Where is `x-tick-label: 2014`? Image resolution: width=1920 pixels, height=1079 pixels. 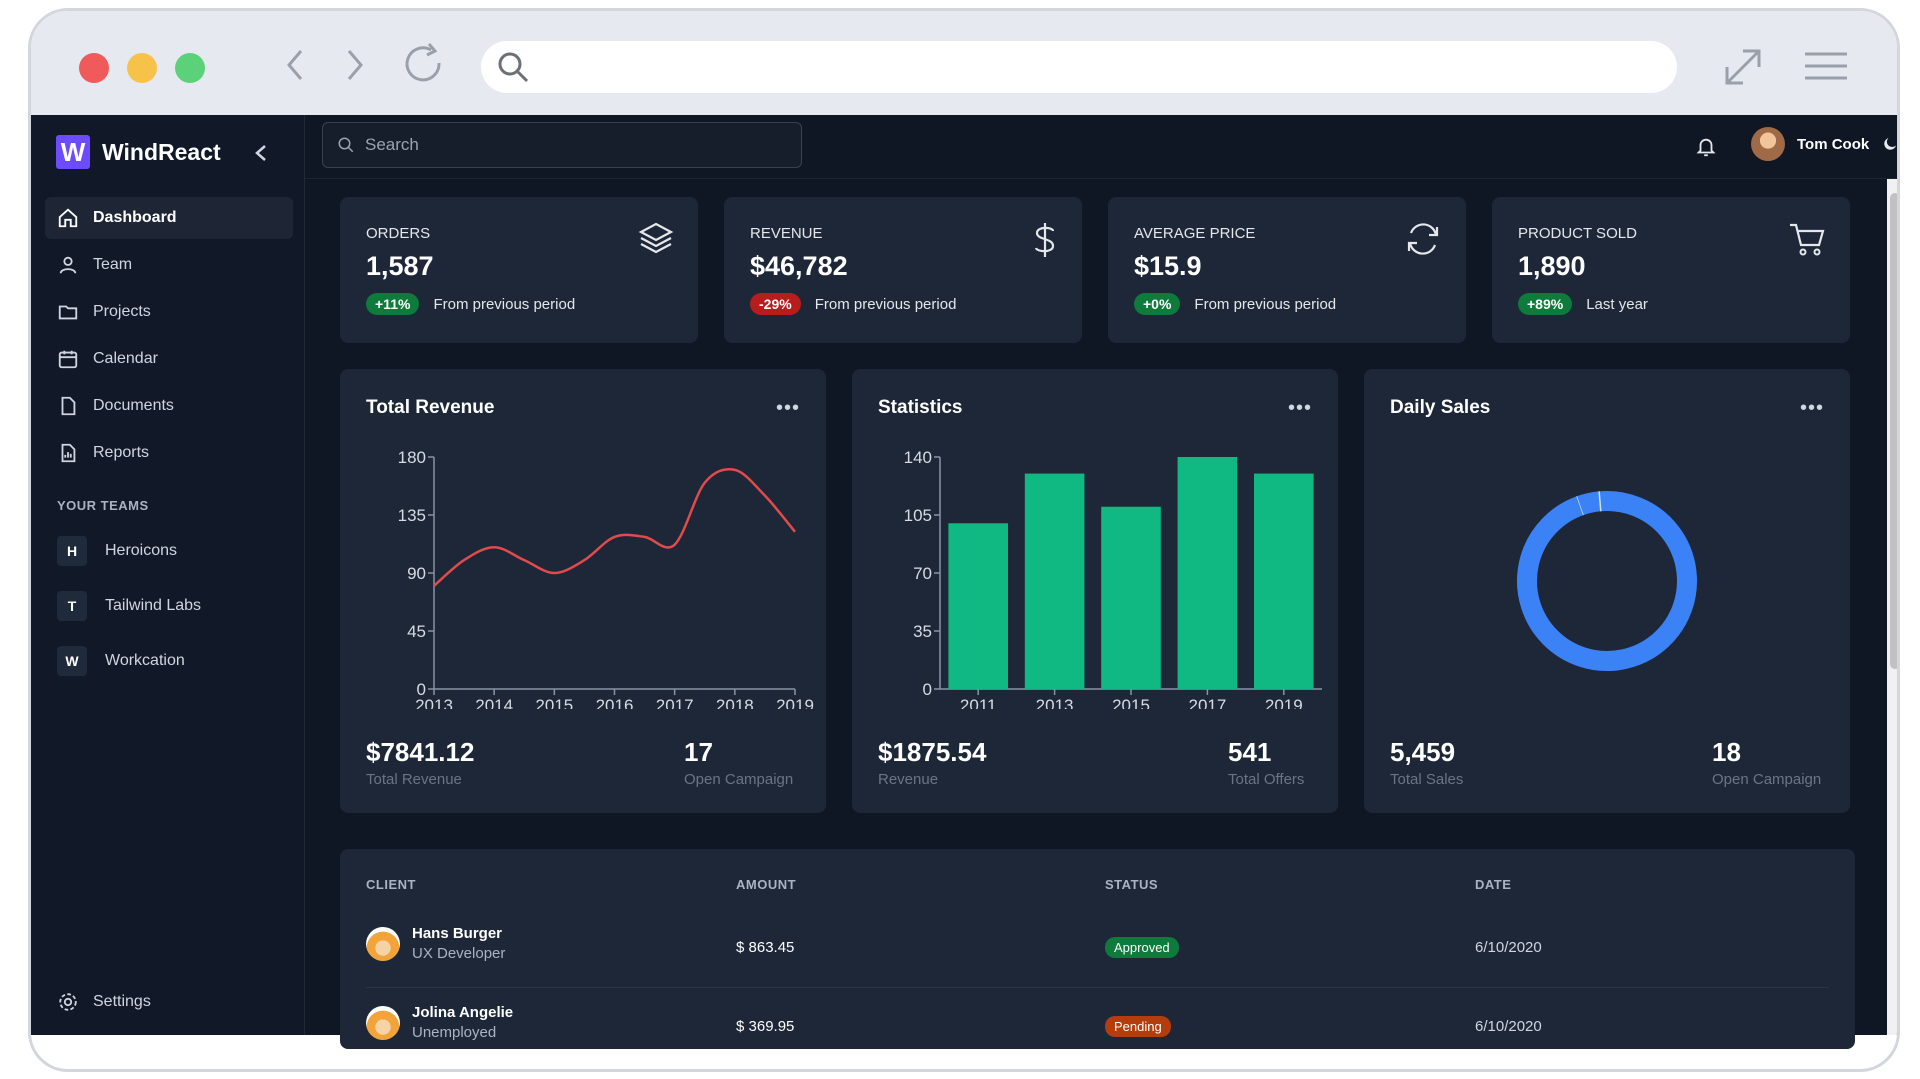
x-tick-label: 2014 is located at coordinates (494, 702).